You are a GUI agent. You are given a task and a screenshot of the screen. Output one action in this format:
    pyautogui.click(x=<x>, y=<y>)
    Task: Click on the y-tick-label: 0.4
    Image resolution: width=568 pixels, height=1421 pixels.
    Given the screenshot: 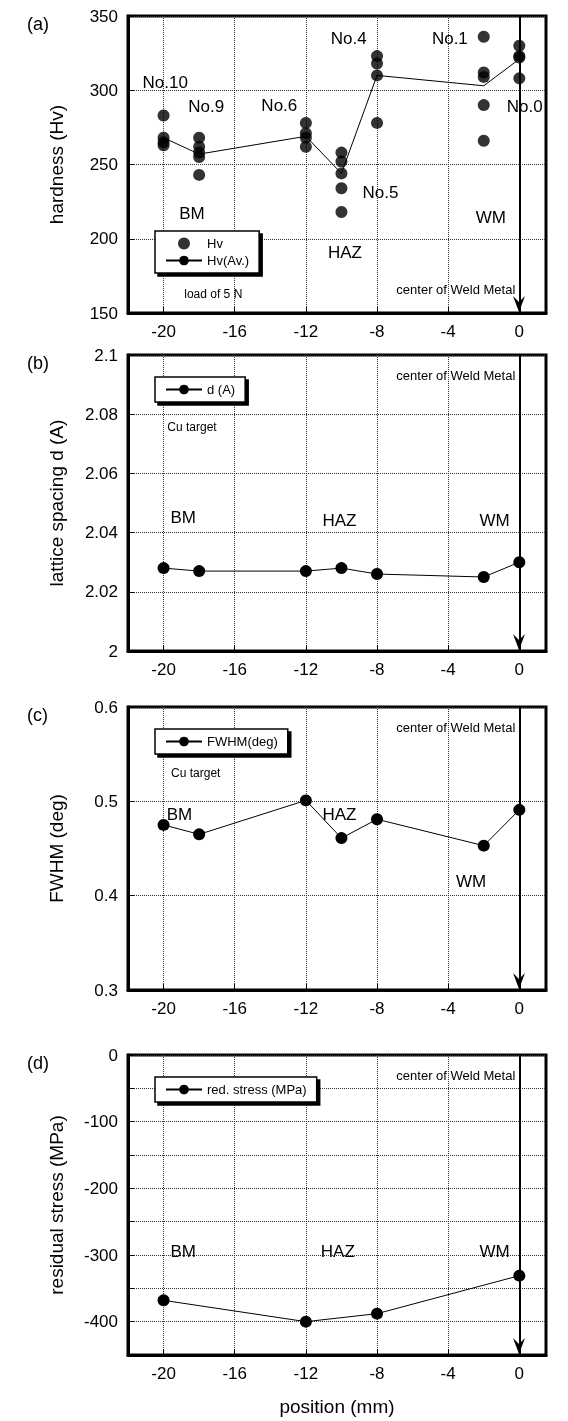 What is the action you would take?
    pyautogui.click(x=106, y=896)
    